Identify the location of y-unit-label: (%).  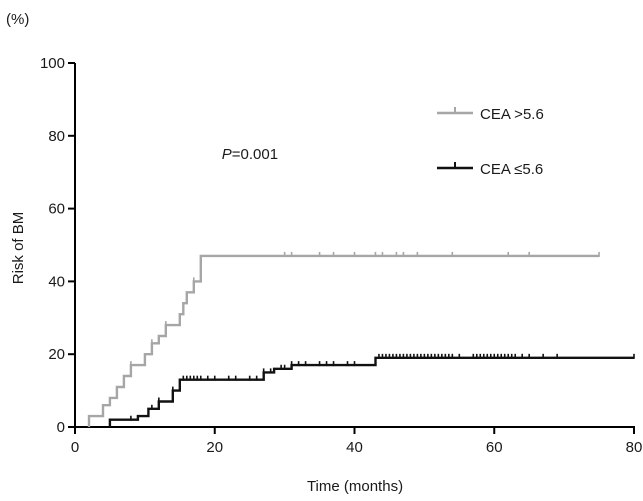
(17, 19).